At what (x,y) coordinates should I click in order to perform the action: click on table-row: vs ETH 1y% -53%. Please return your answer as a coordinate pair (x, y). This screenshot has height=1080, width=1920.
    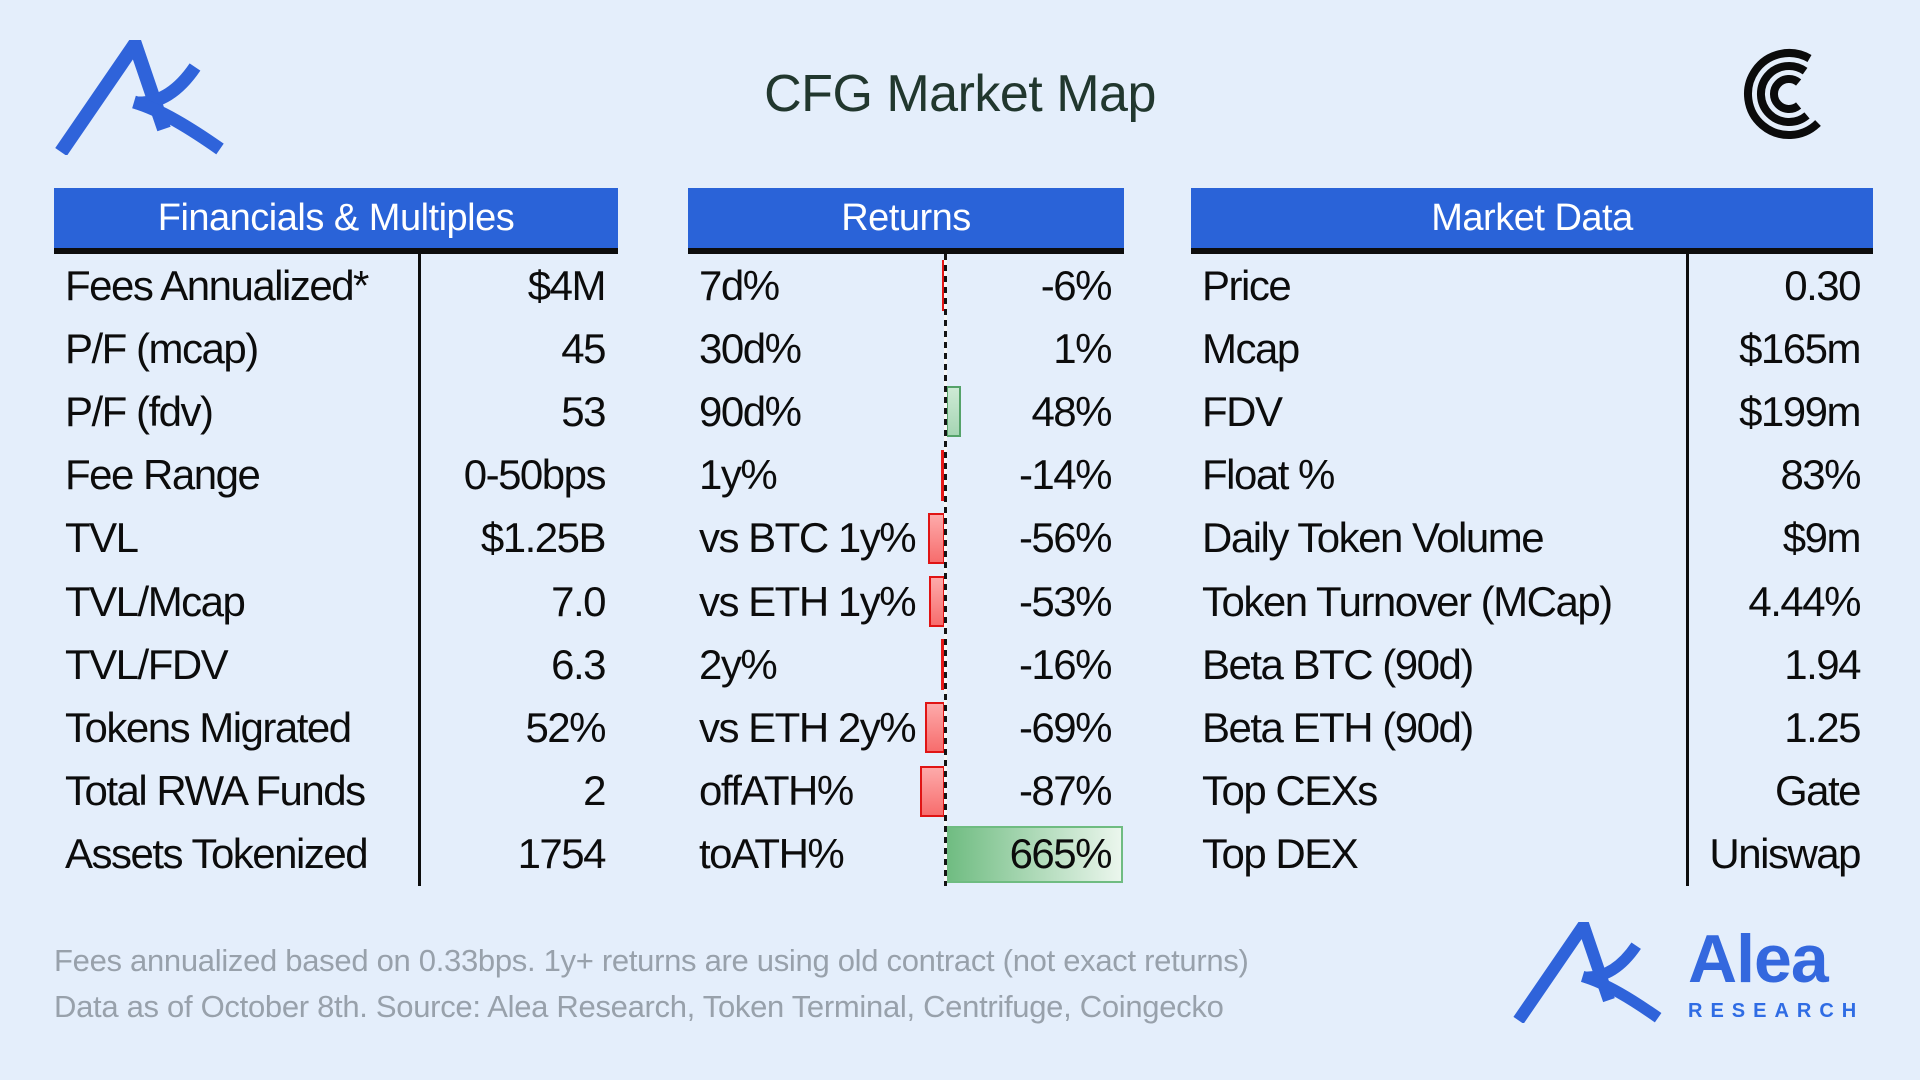
    Looking at the image, I should click on (906, 601).